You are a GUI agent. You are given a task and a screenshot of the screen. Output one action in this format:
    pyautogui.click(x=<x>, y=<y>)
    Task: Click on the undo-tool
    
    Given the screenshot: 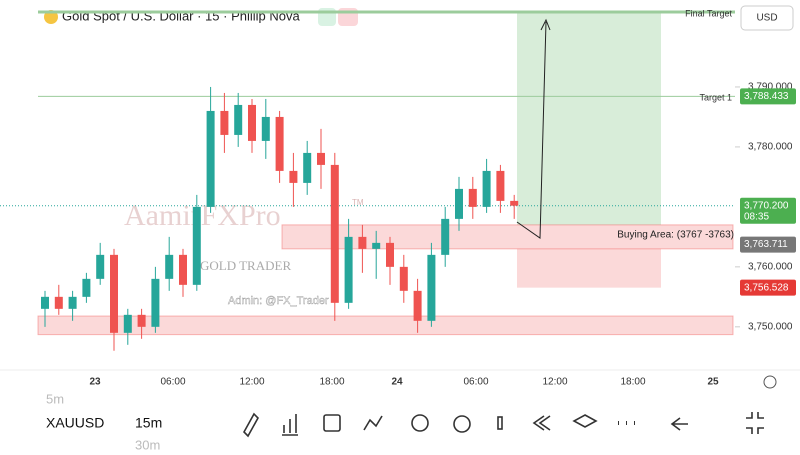 What is the action you would take?
    pyautogui.click(x=679, y=424)
    